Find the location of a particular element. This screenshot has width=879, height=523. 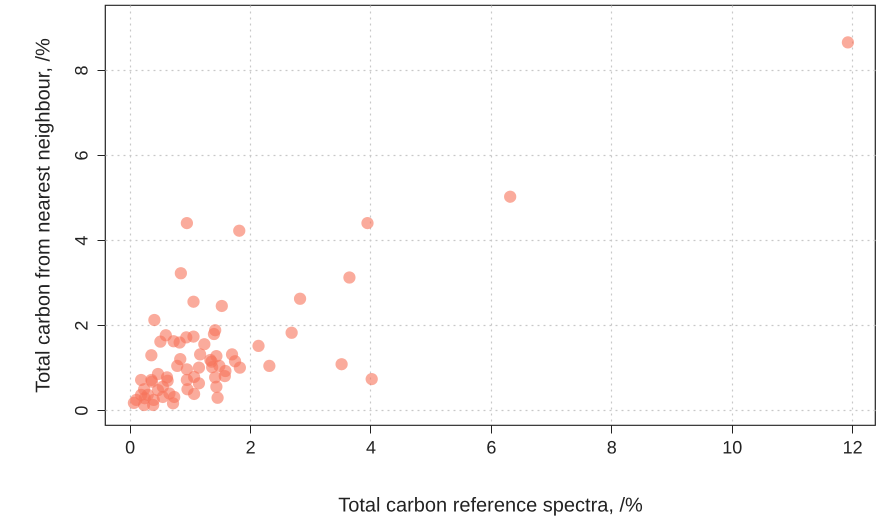

x-tick-label: 0 is located at coordinates (130, 448).